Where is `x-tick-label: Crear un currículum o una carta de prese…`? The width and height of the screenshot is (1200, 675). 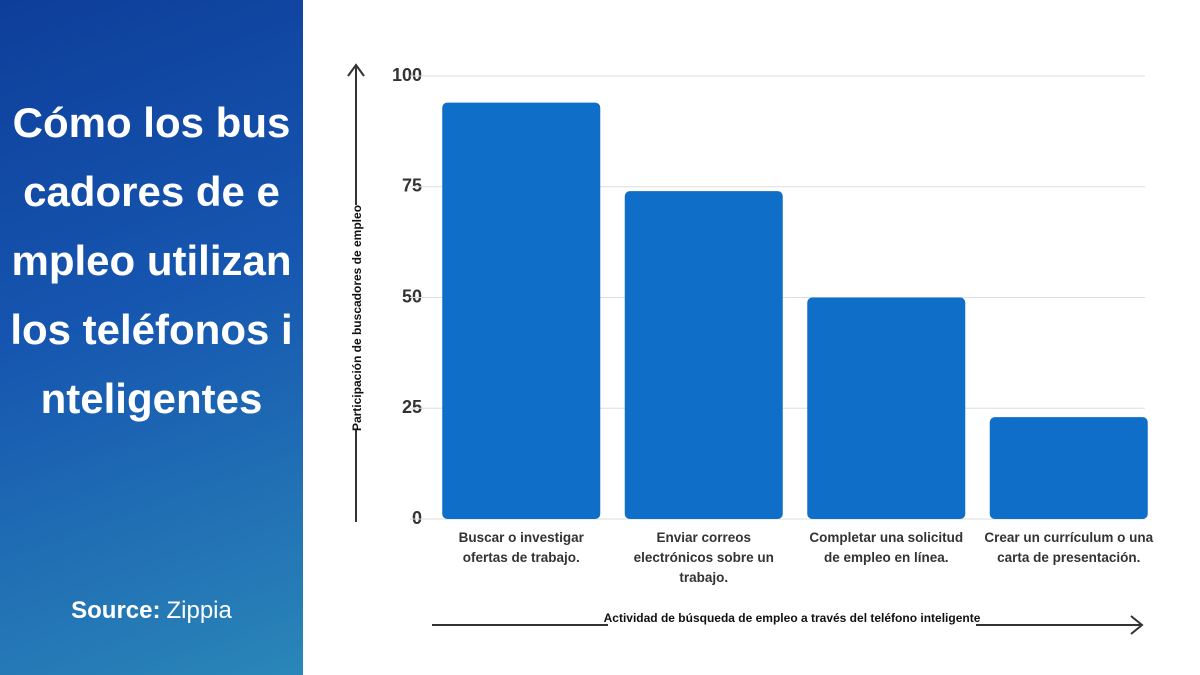 x-tick-label: Crear un currículum o una carta de prese… is located at coordinates (1069, 547).